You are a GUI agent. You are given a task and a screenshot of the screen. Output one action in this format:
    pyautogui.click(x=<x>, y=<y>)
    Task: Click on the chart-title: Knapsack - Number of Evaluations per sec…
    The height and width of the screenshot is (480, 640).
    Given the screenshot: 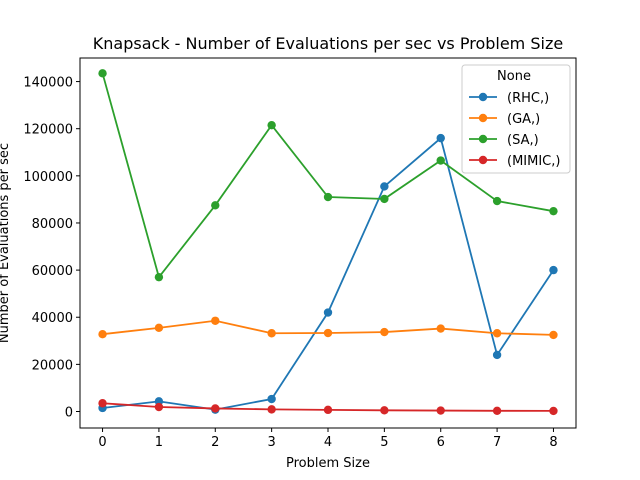 What is the action you would take?
    pyautogui.click(x=328, y=43)
    